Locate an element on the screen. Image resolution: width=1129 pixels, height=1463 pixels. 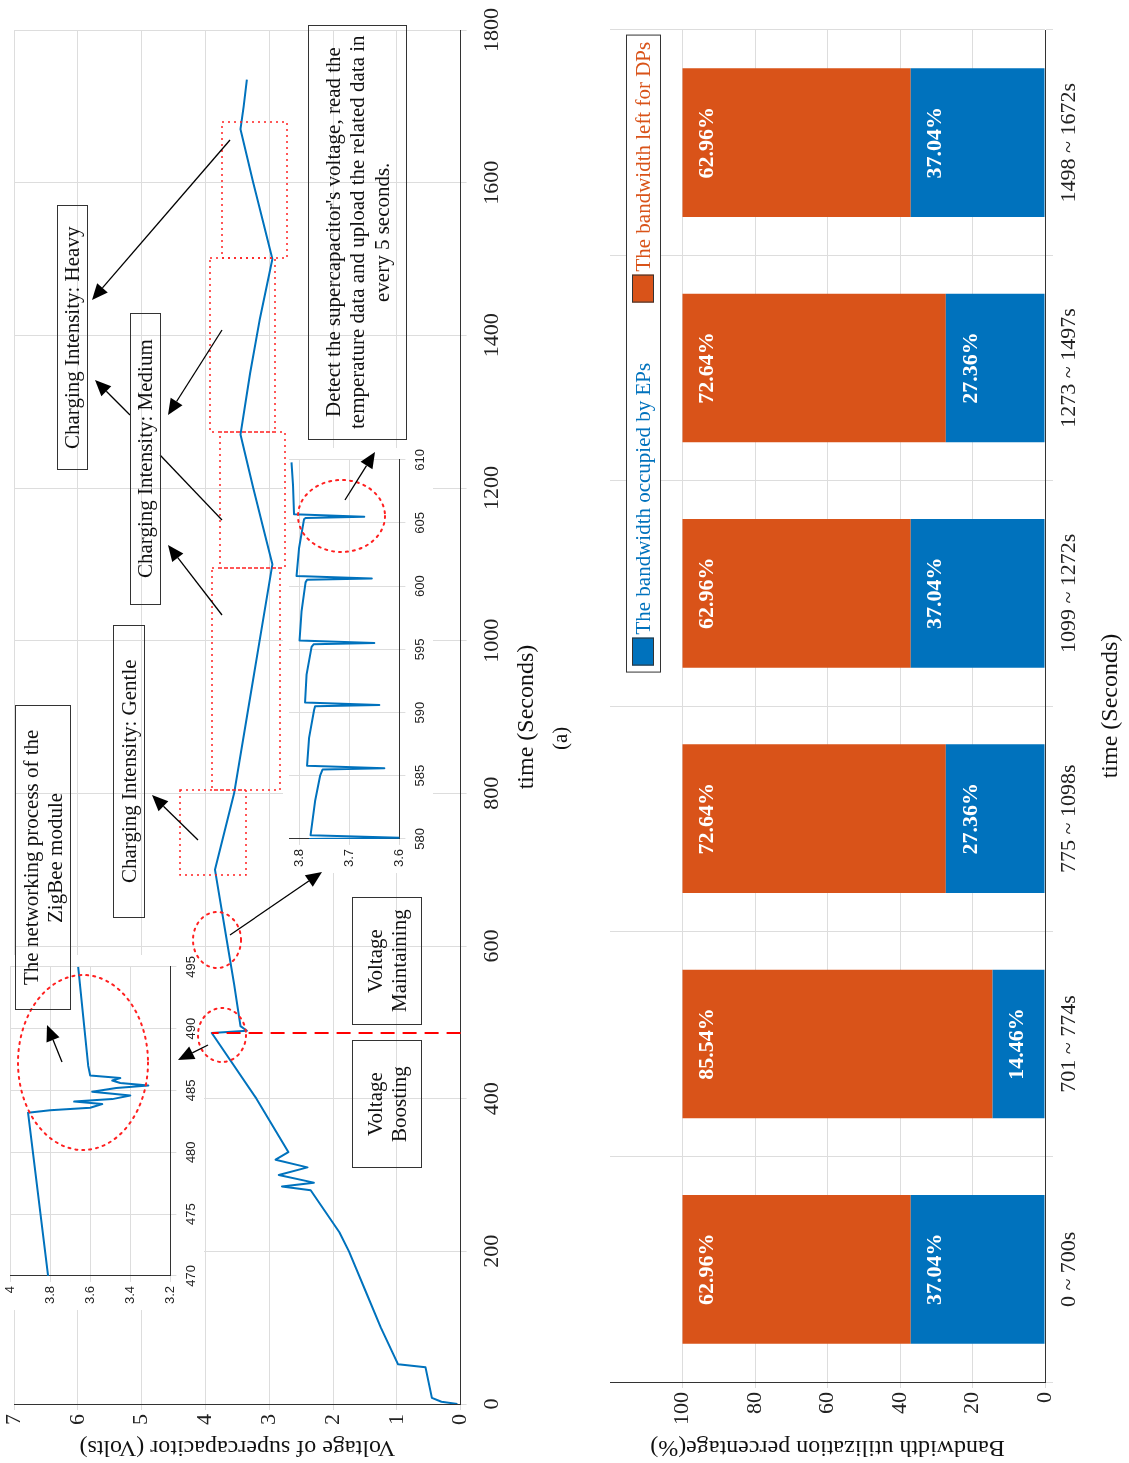
y-tick-label: 580 is located at coordinates (419, 839).